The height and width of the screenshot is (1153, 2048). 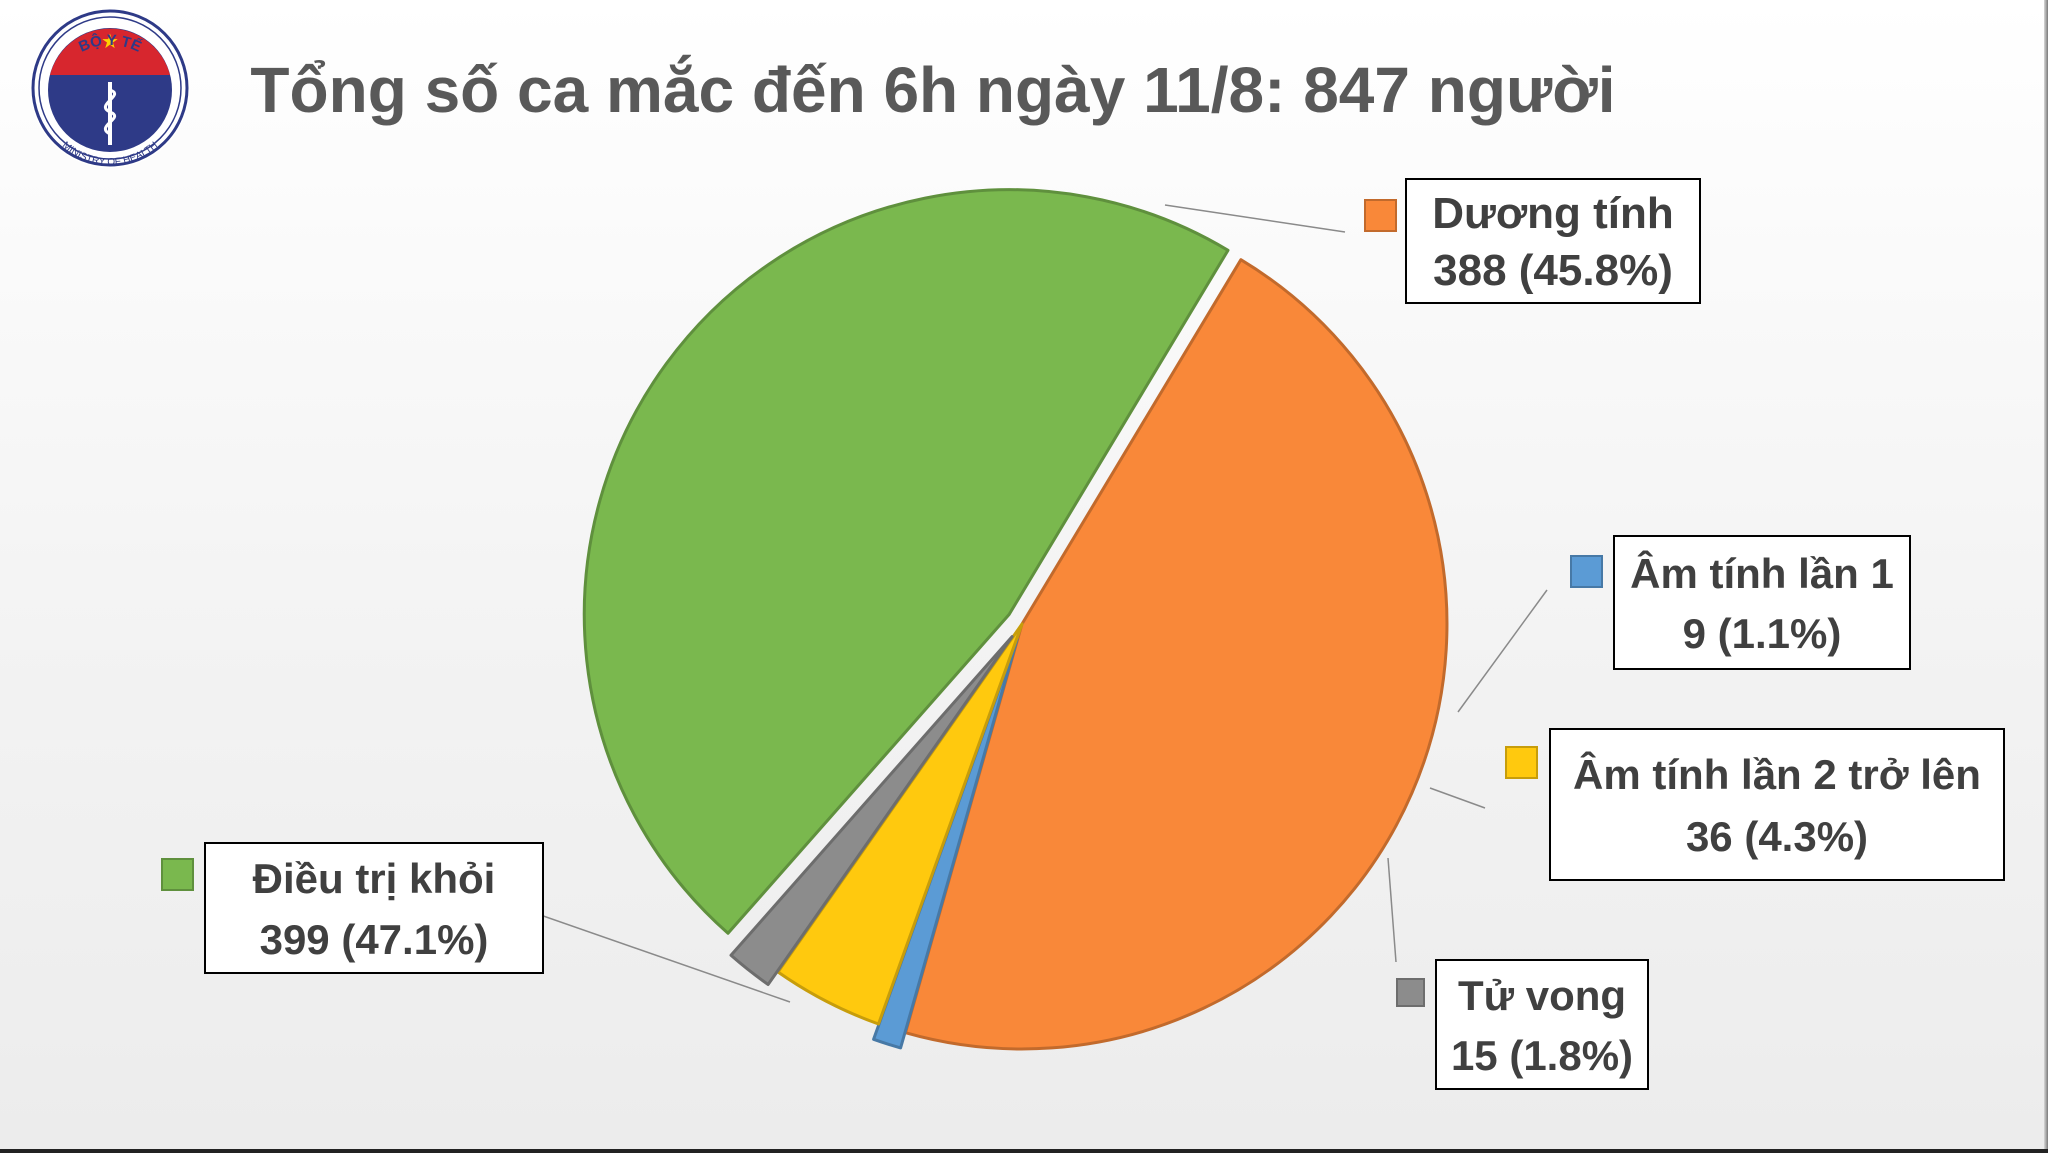 What do you see at coordinates (1553, 270) in the screenshot?
I see `label-value-duong-tinh: 388 (45.8%)` at bounding box center [1553, 270].